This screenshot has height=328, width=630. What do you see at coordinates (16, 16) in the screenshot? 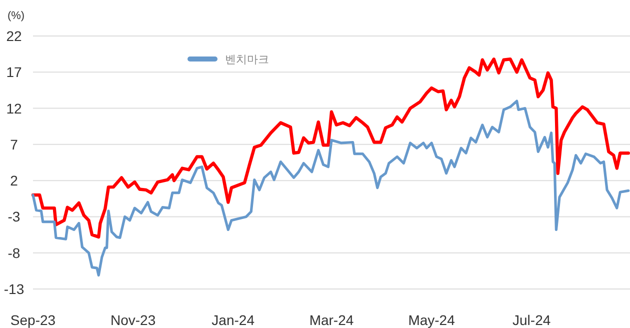
I see `y-axis-title: (%)` at bounding box center [16, 16].